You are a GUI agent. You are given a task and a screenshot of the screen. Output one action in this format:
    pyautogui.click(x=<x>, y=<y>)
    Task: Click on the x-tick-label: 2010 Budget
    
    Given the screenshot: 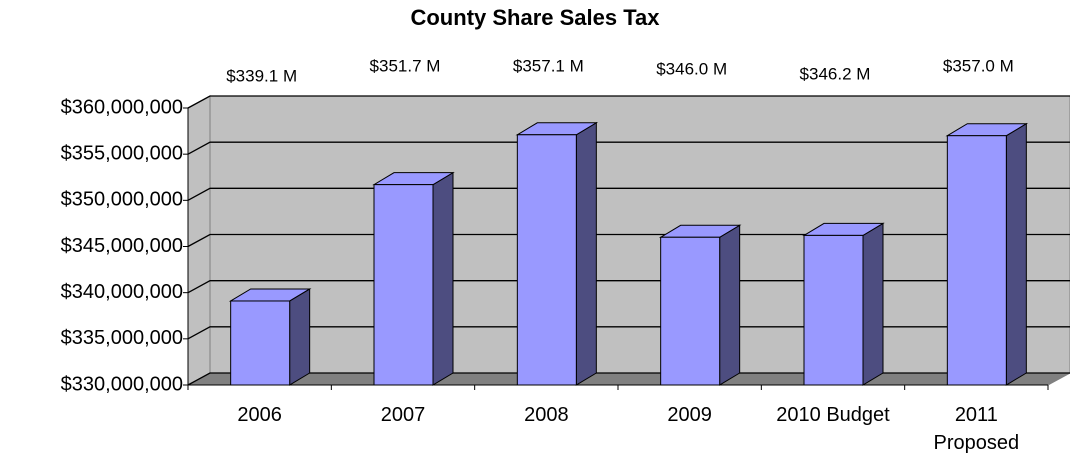 What is the action you would take?
    pyautogui.click(x=833, y=415)
    